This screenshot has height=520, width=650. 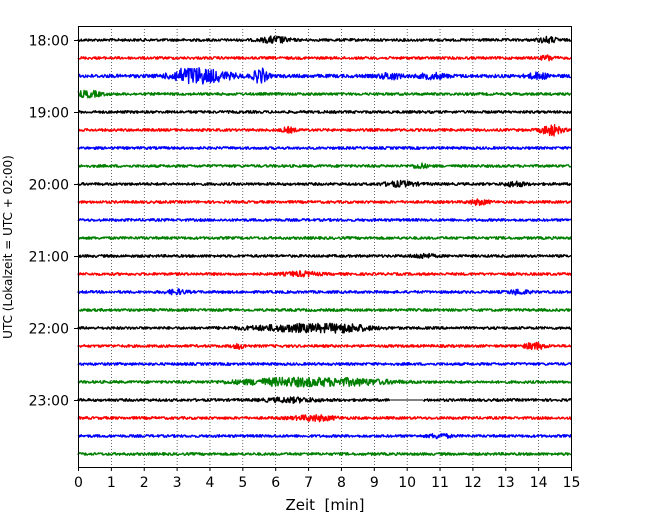 What do you see at coordinates (324, 505) in the screenshot?
I see `x-axis-label: Zeit [min]` at bounding box center [324, 505].